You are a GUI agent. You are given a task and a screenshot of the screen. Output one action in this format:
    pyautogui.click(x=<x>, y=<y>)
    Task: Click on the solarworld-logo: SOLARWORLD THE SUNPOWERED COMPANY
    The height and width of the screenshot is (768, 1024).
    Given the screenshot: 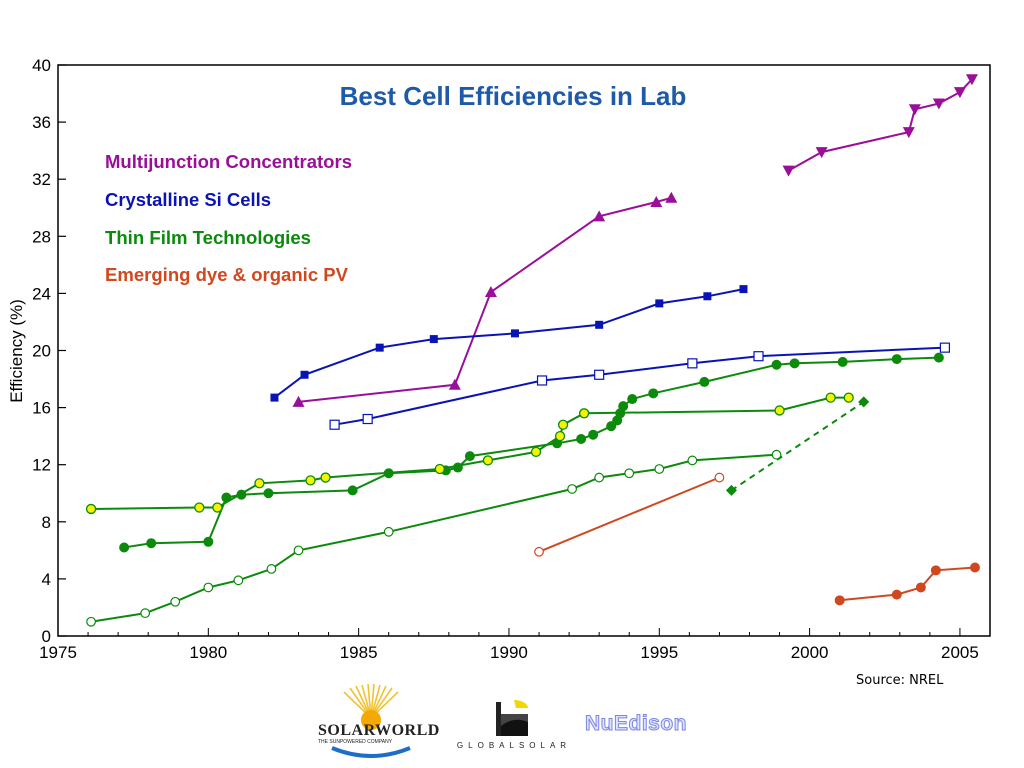 What is the action you would take?
    pyautogui.click(x=375, y=721)
    